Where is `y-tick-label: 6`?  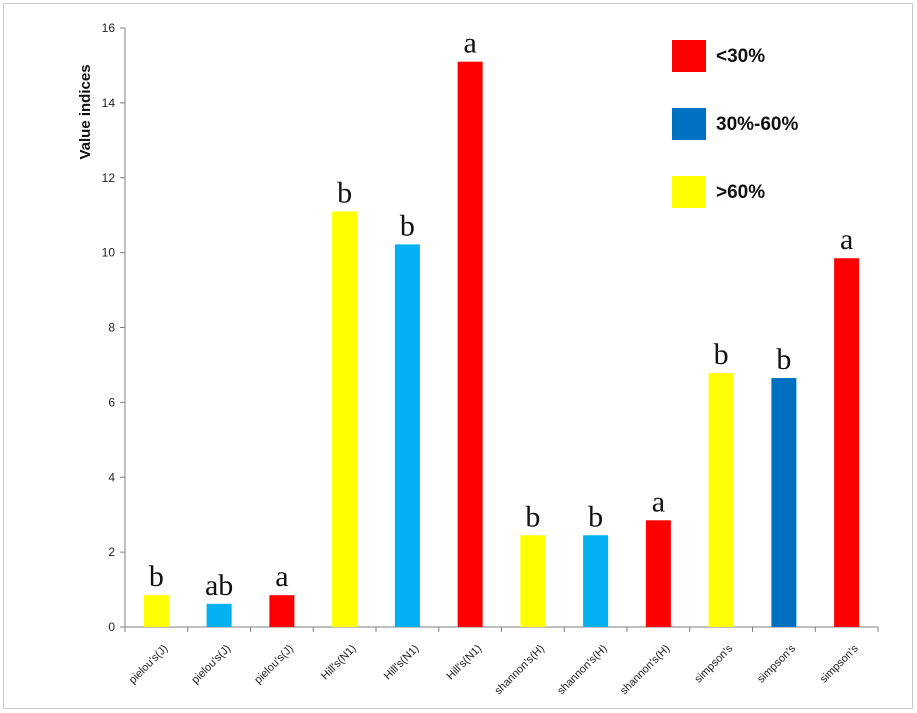 y-tick-label: 6 is located at coordinates (111, 402).